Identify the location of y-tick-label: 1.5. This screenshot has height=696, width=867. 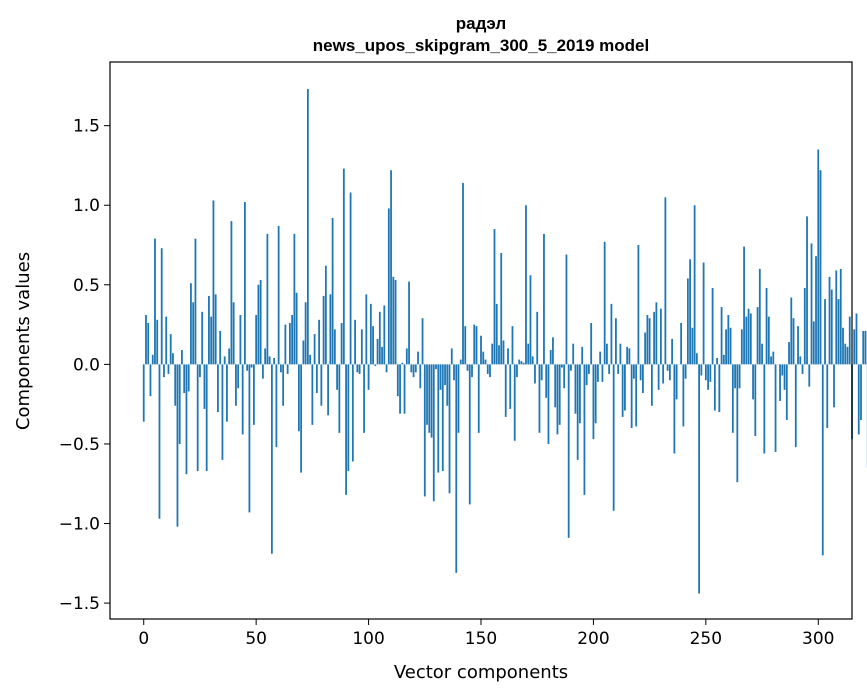
(86, 127).